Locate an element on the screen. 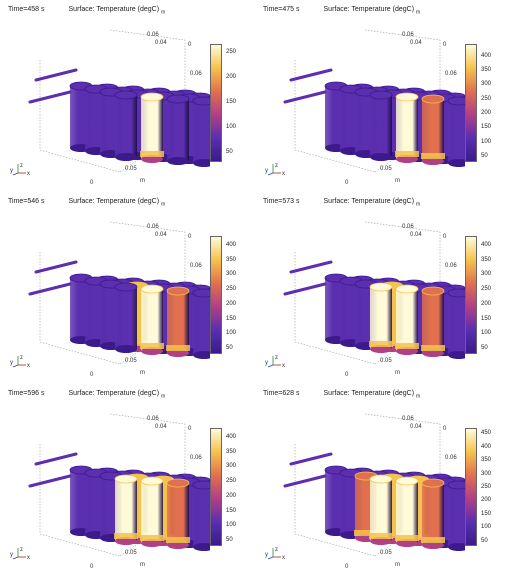  colorbar-labels: 450 400 350 300 250 200 150 100 50 is located at coordinates (494, 487).